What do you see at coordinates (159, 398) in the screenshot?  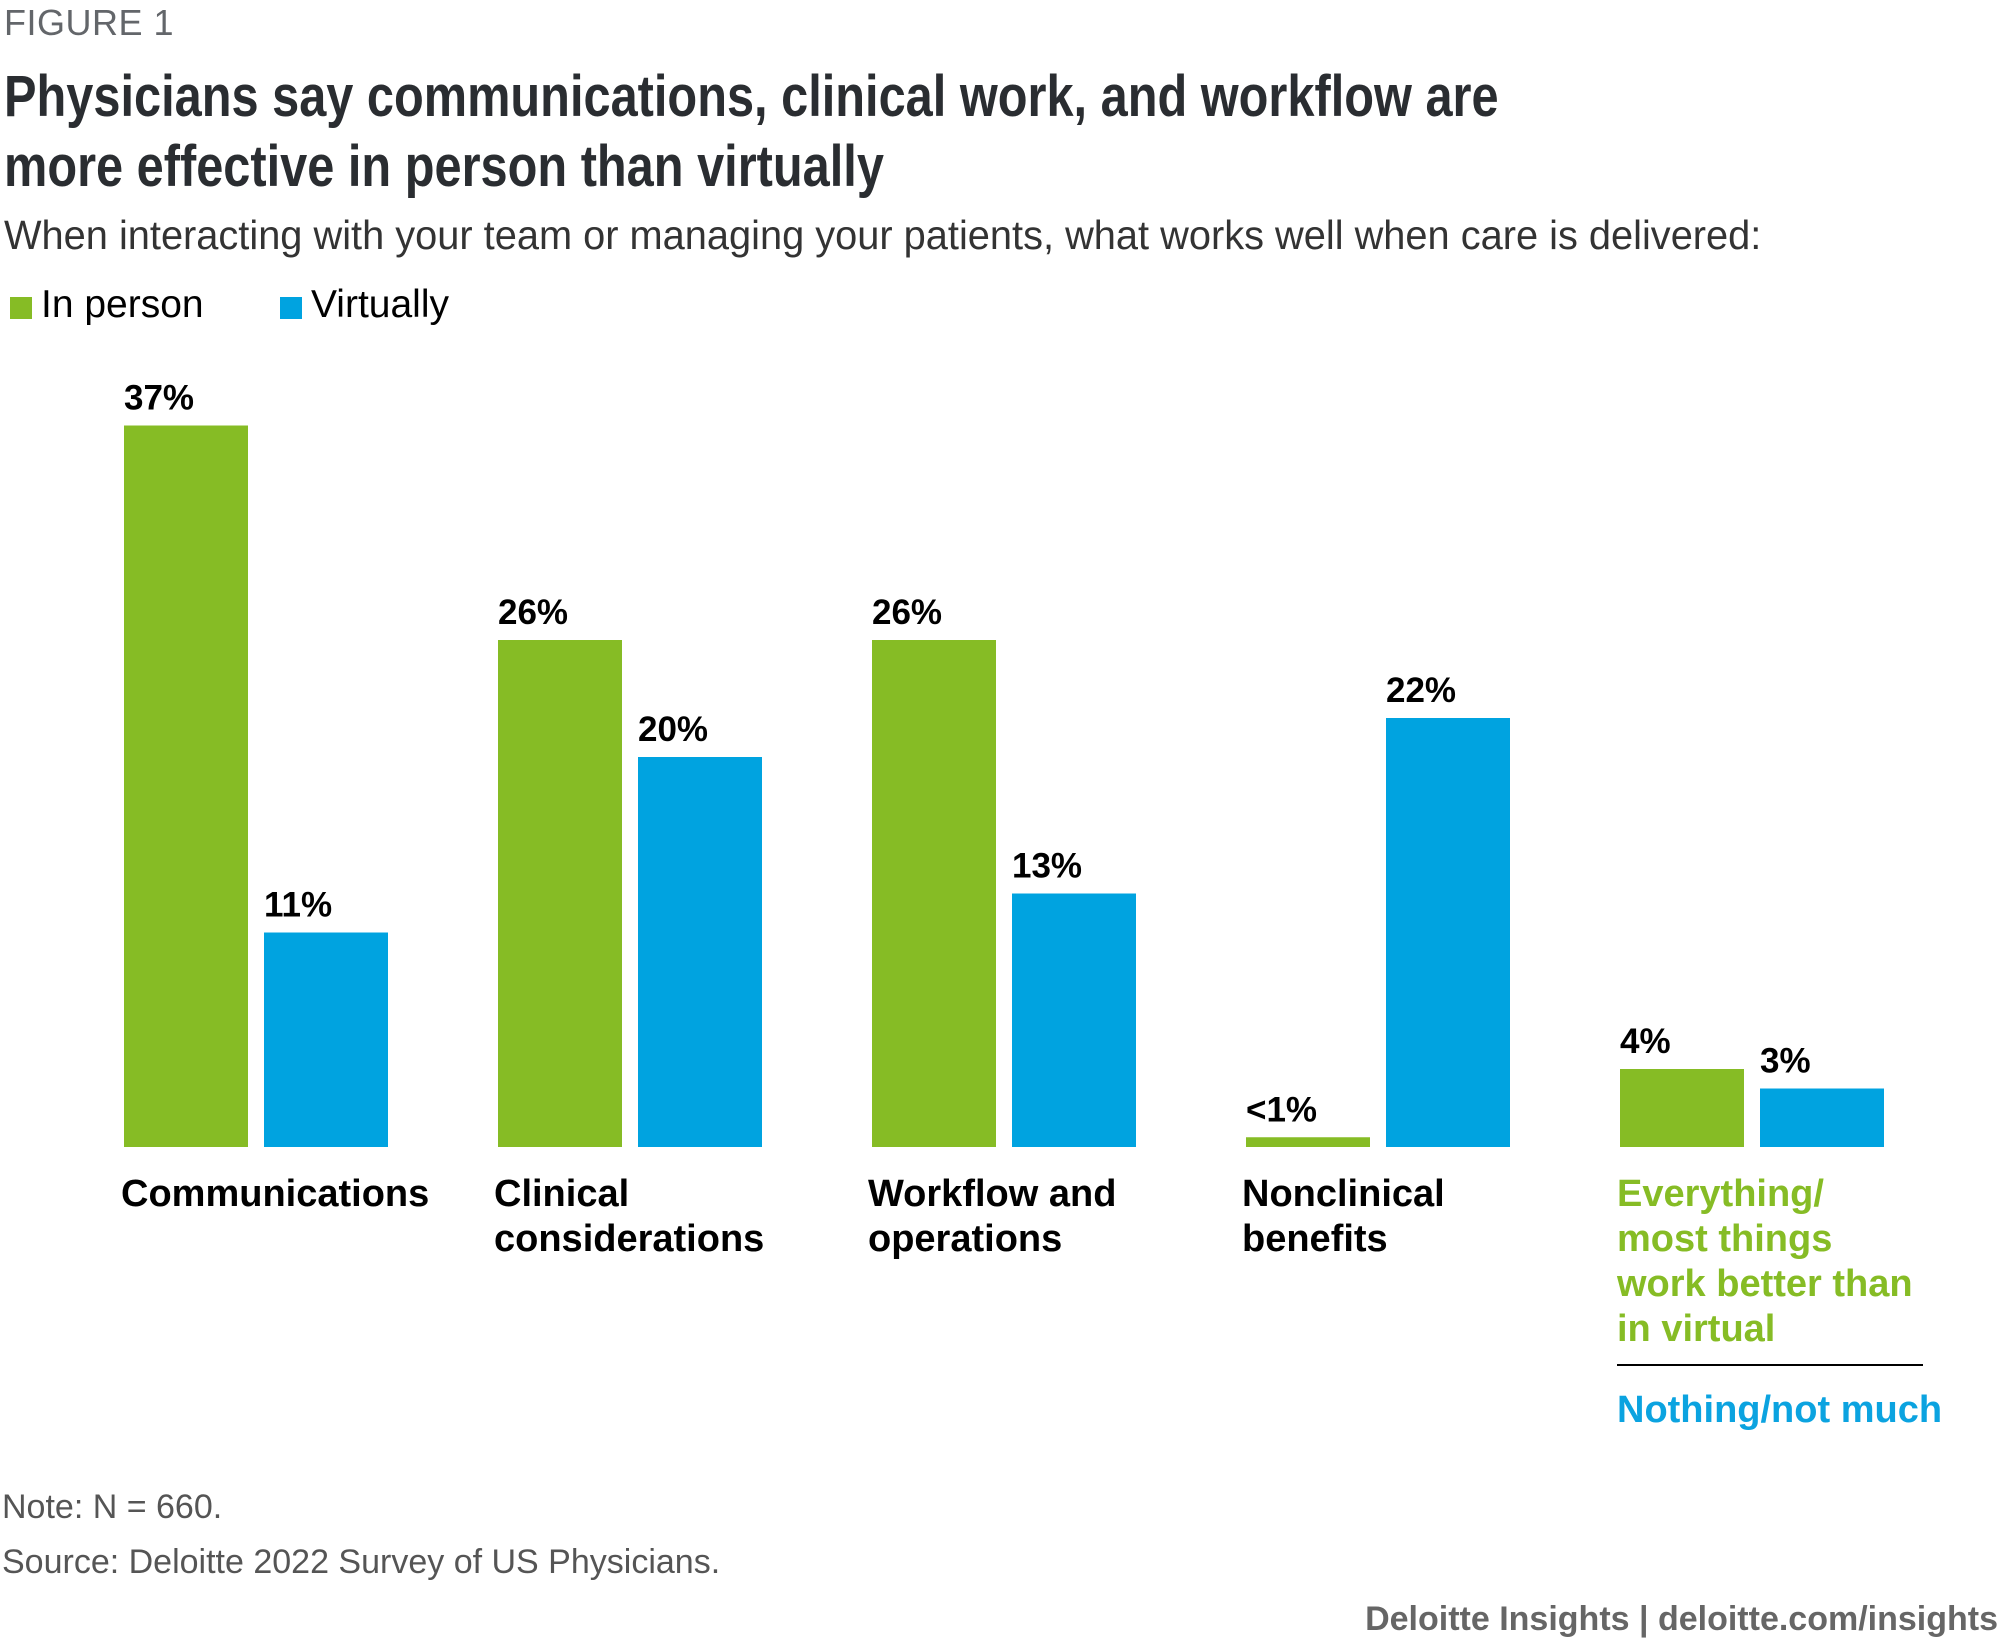 I see `value-label-in-person-communications: 37%` at bounding box center [159, 398].